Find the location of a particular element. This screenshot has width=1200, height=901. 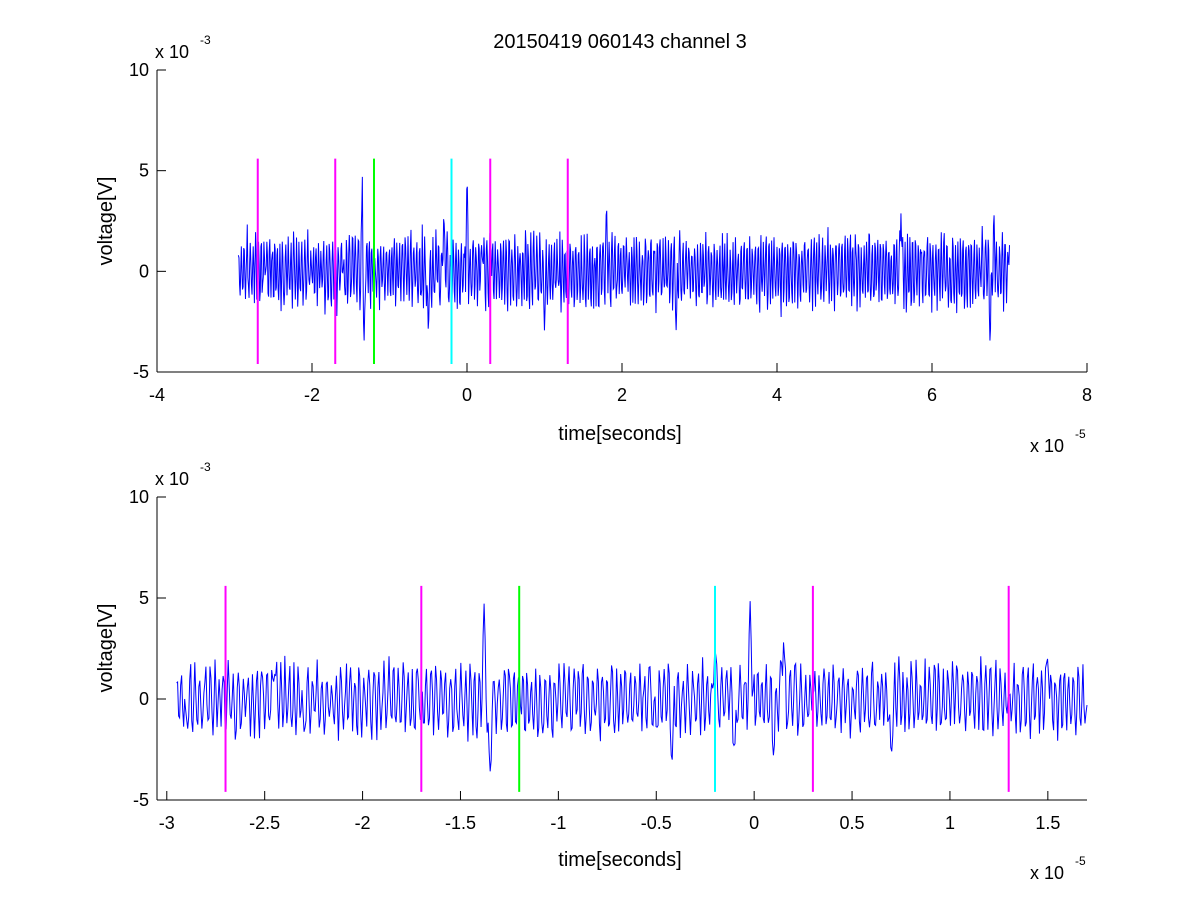

bottom-y-tick-label: -5 is located at coordinates (141, 800).